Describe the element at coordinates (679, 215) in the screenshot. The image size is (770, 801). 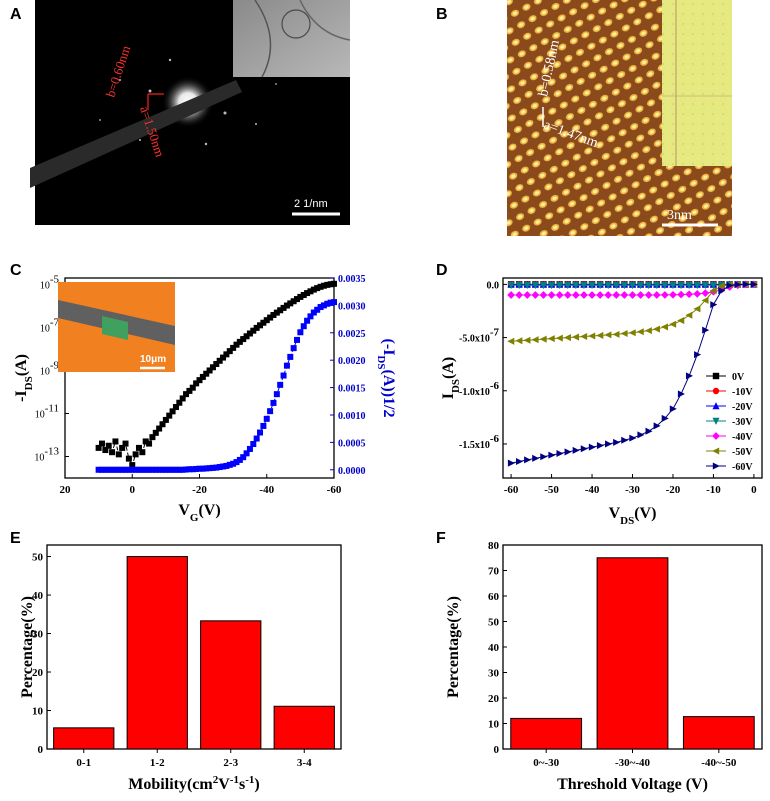
I see `scalebar-b-label: 3nm` at that location.